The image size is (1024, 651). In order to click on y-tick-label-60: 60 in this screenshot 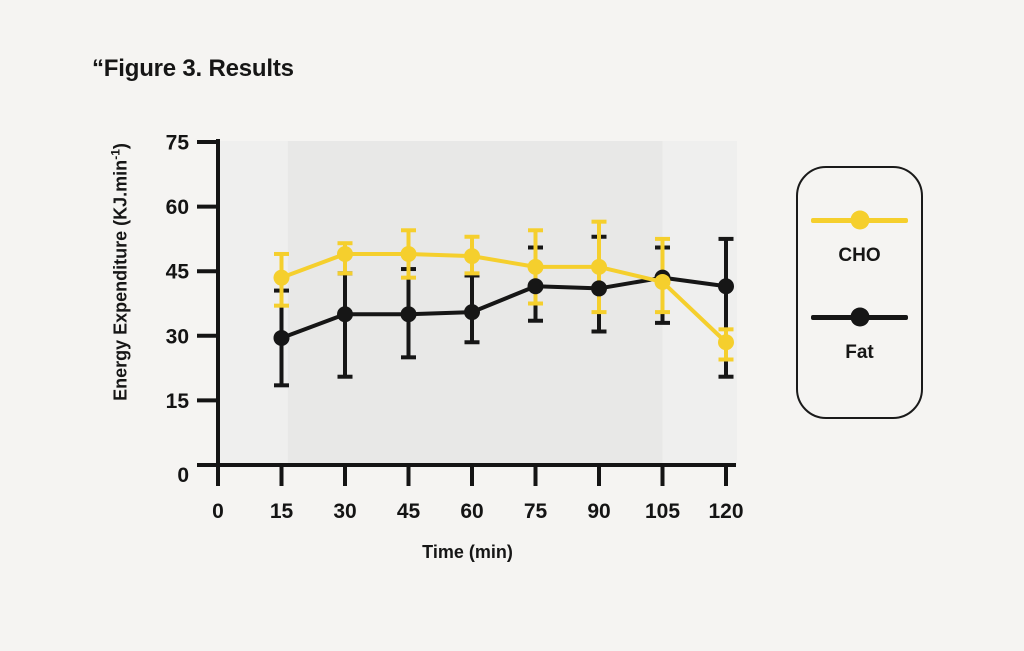, I will do `click(177, 207)`.